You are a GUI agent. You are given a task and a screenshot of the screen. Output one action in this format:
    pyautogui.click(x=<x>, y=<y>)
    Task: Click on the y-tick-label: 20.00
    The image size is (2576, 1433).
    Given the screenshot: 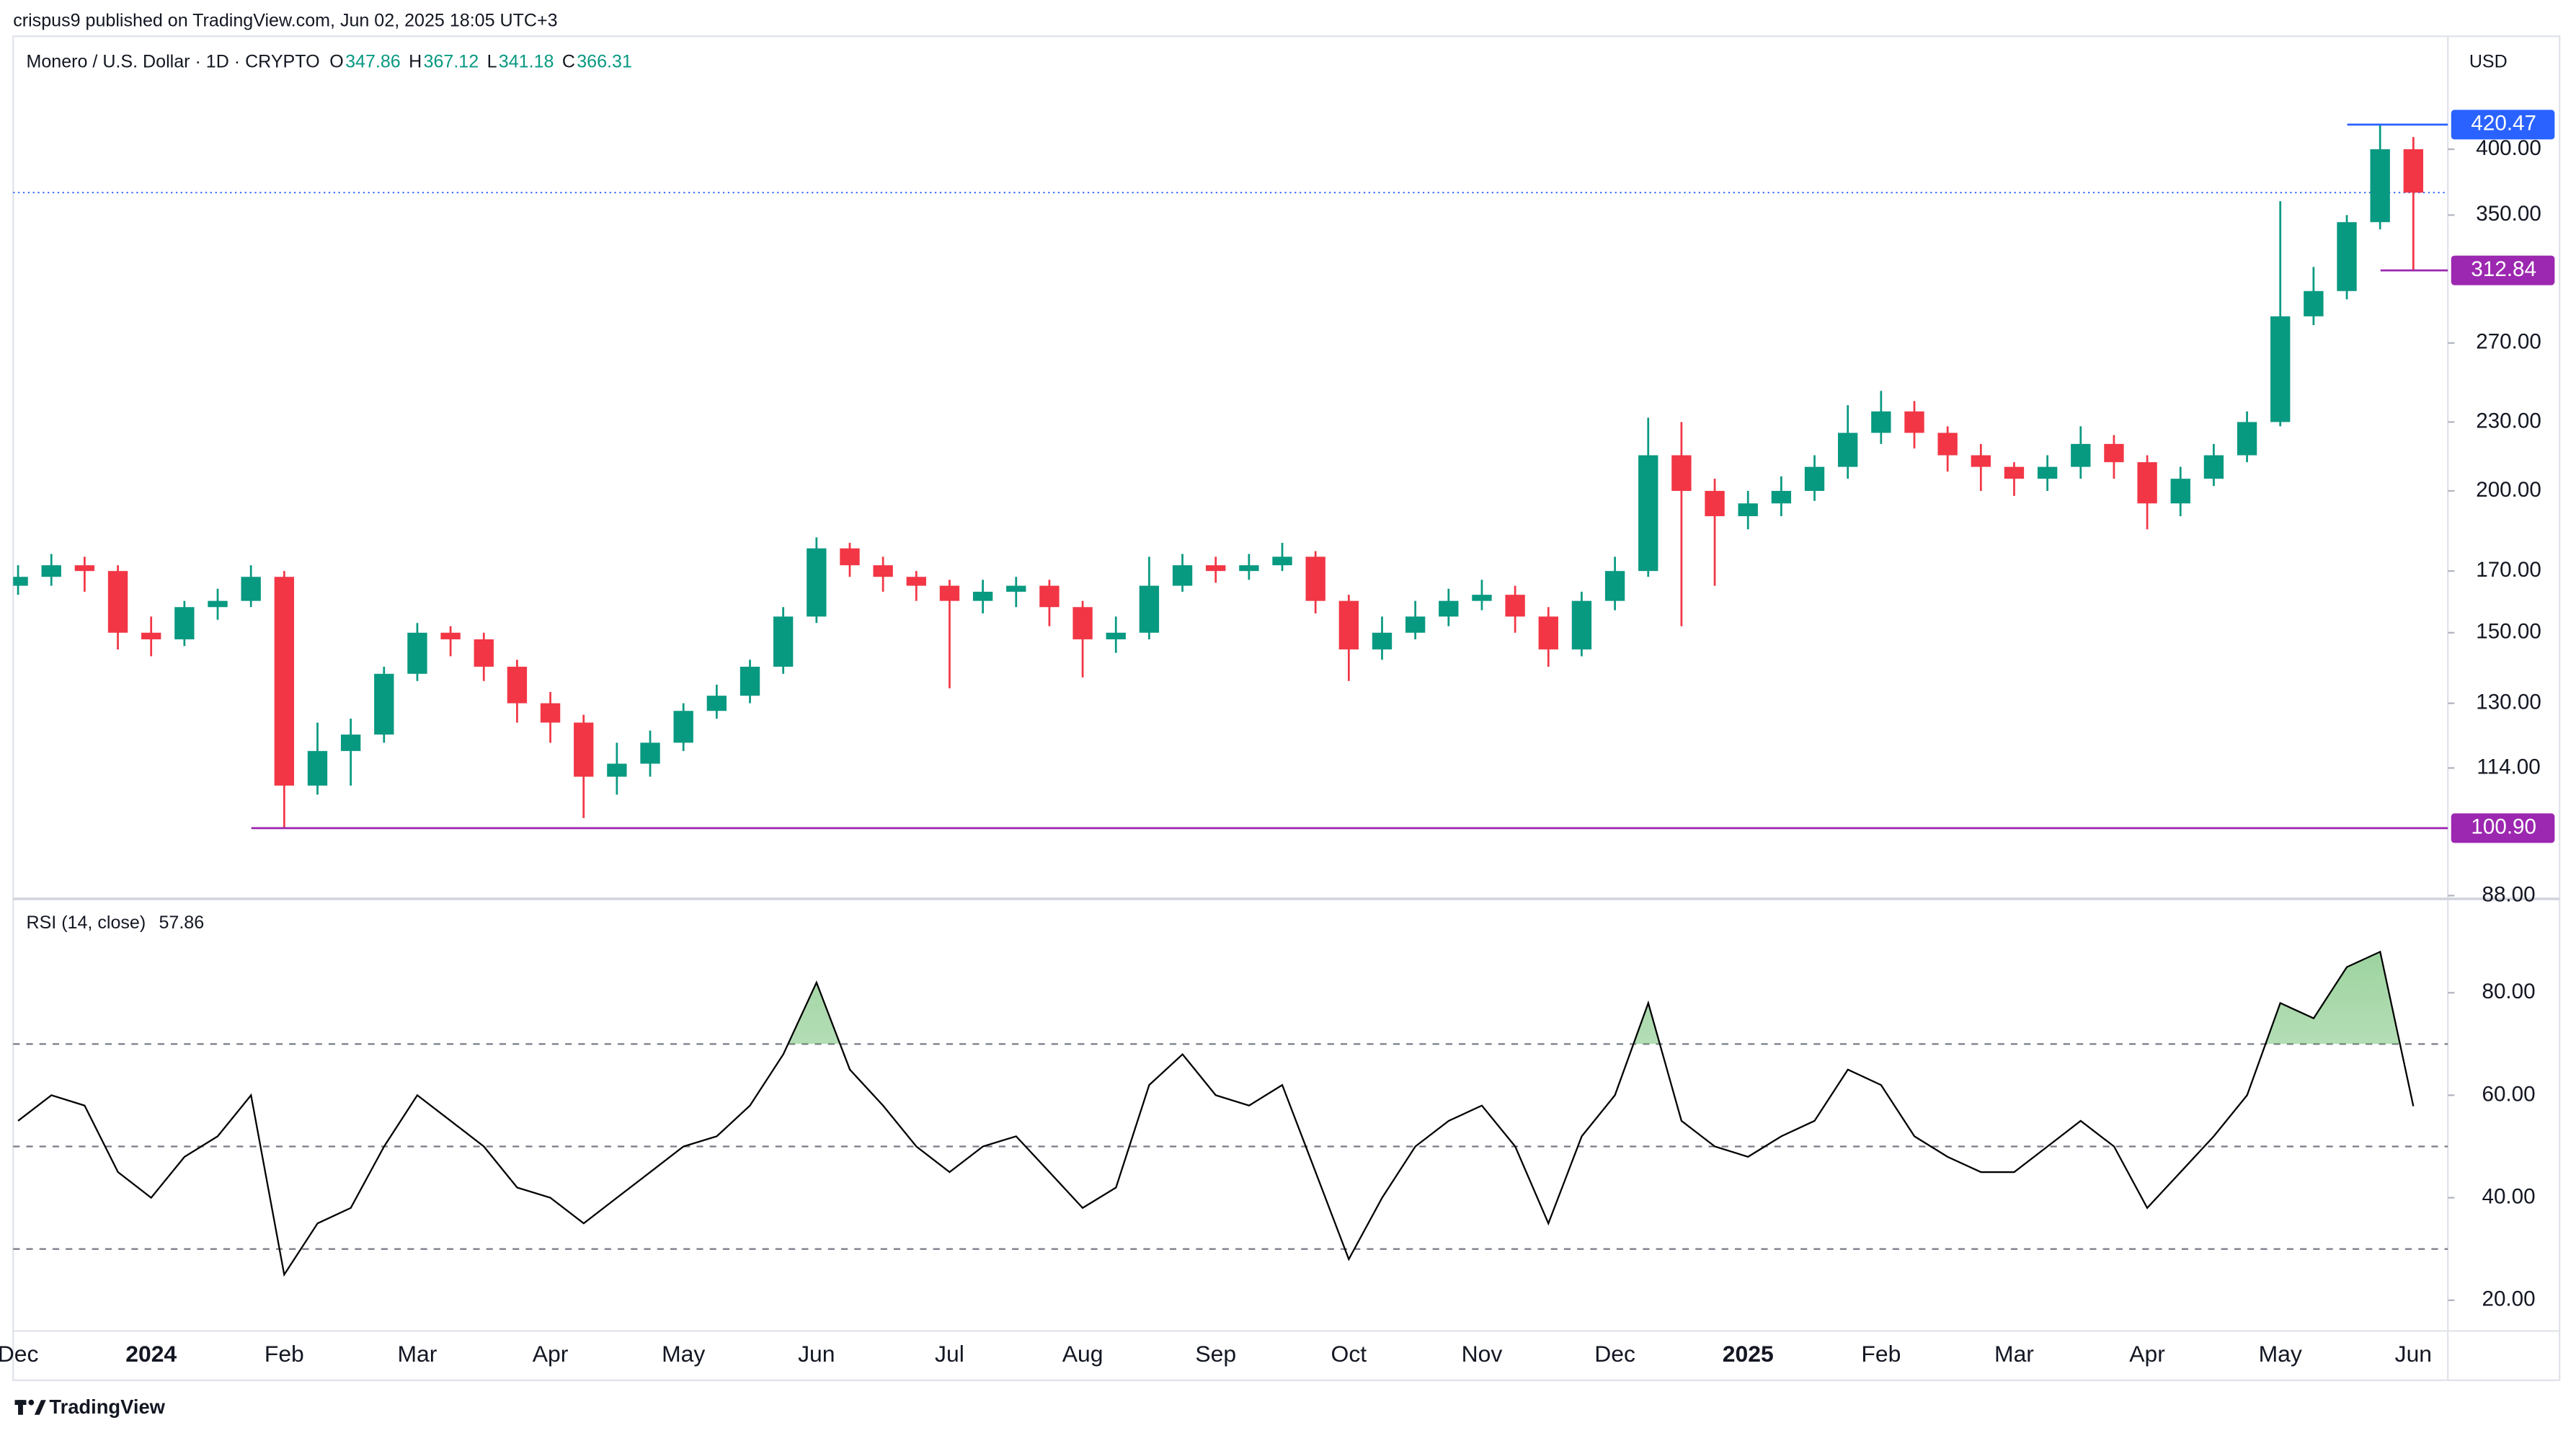 What is the action you would take?
    pyautogui.click(x=2508, y=1299)
    